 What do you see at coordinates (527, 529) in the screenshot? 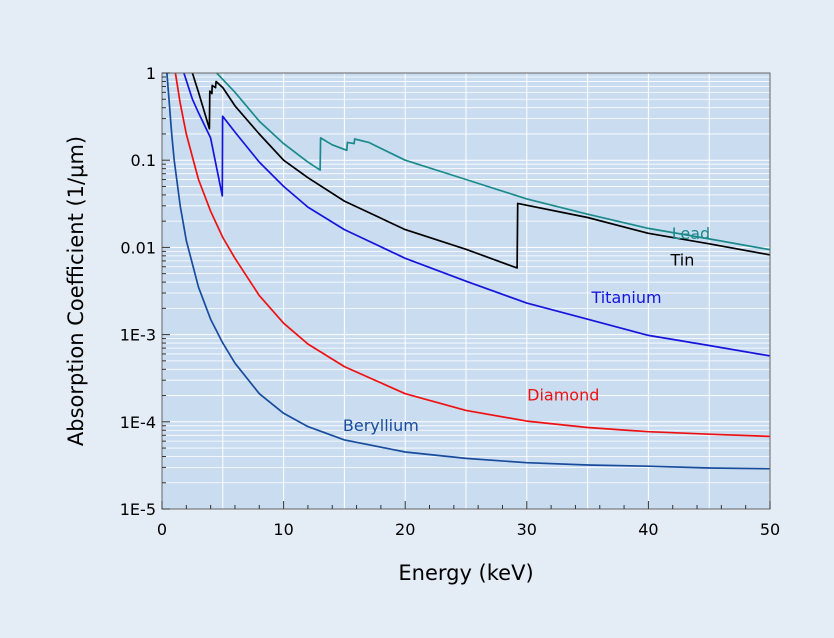
I see `x-tick-label: 30` at bounding box center [527, 529].